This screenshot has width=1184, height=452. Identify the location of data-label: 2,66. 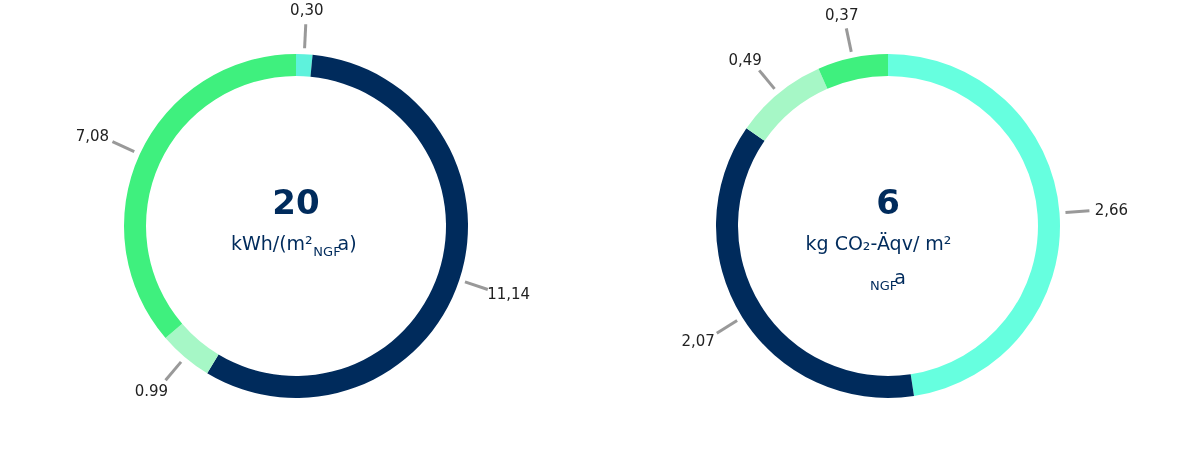
(1111, 209).